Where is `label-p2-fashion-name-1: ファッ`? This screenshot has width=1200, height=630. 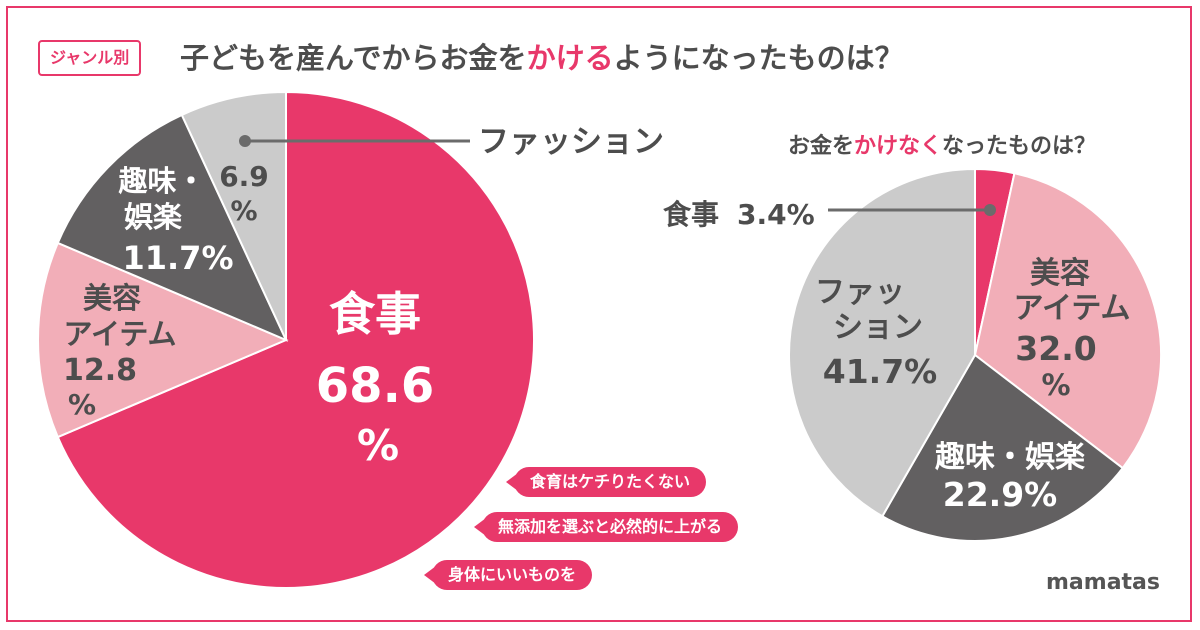
label-p2-fashion-name-1: ファッ is located at coordinates (860, 292).